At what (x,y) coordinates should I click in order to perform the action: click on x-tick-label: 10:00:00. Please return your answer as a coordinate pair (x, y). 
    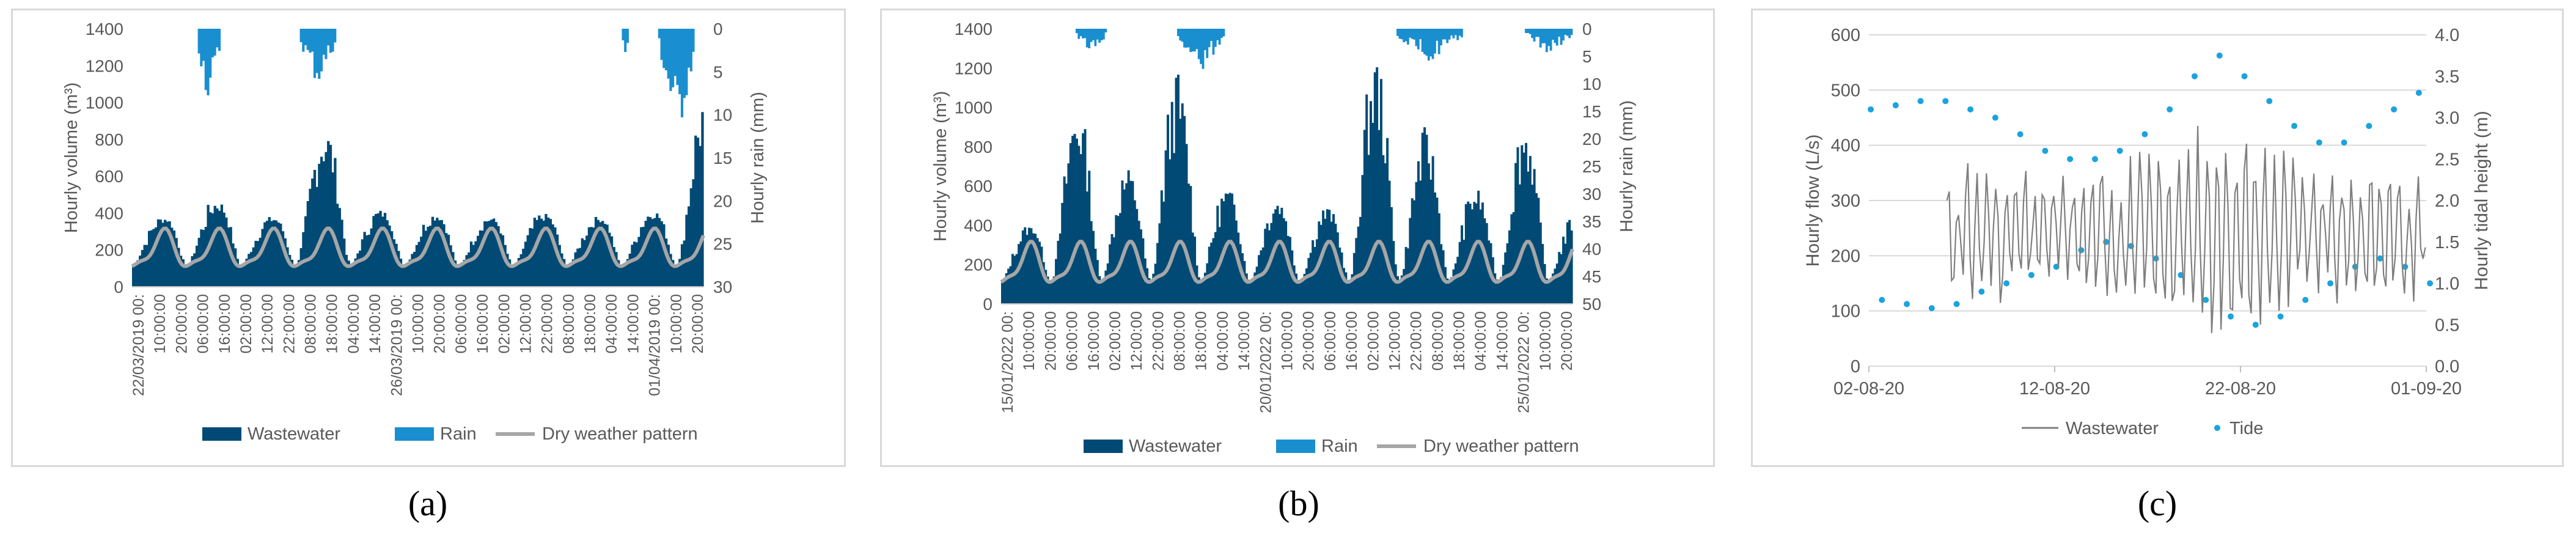
    Looking at the image, I should click on (1287, 341).